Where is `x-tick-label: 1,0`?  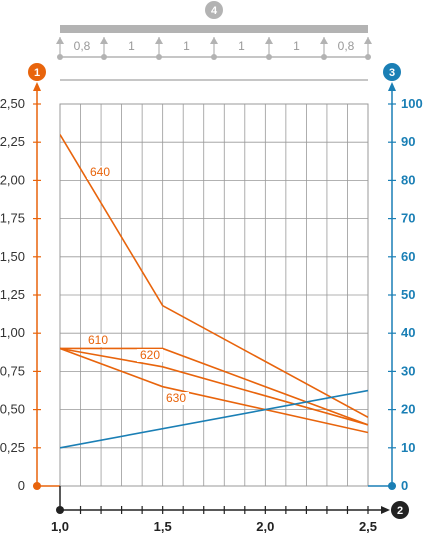
x-tick-label: 1,0 is located at coordinates (60, 526).